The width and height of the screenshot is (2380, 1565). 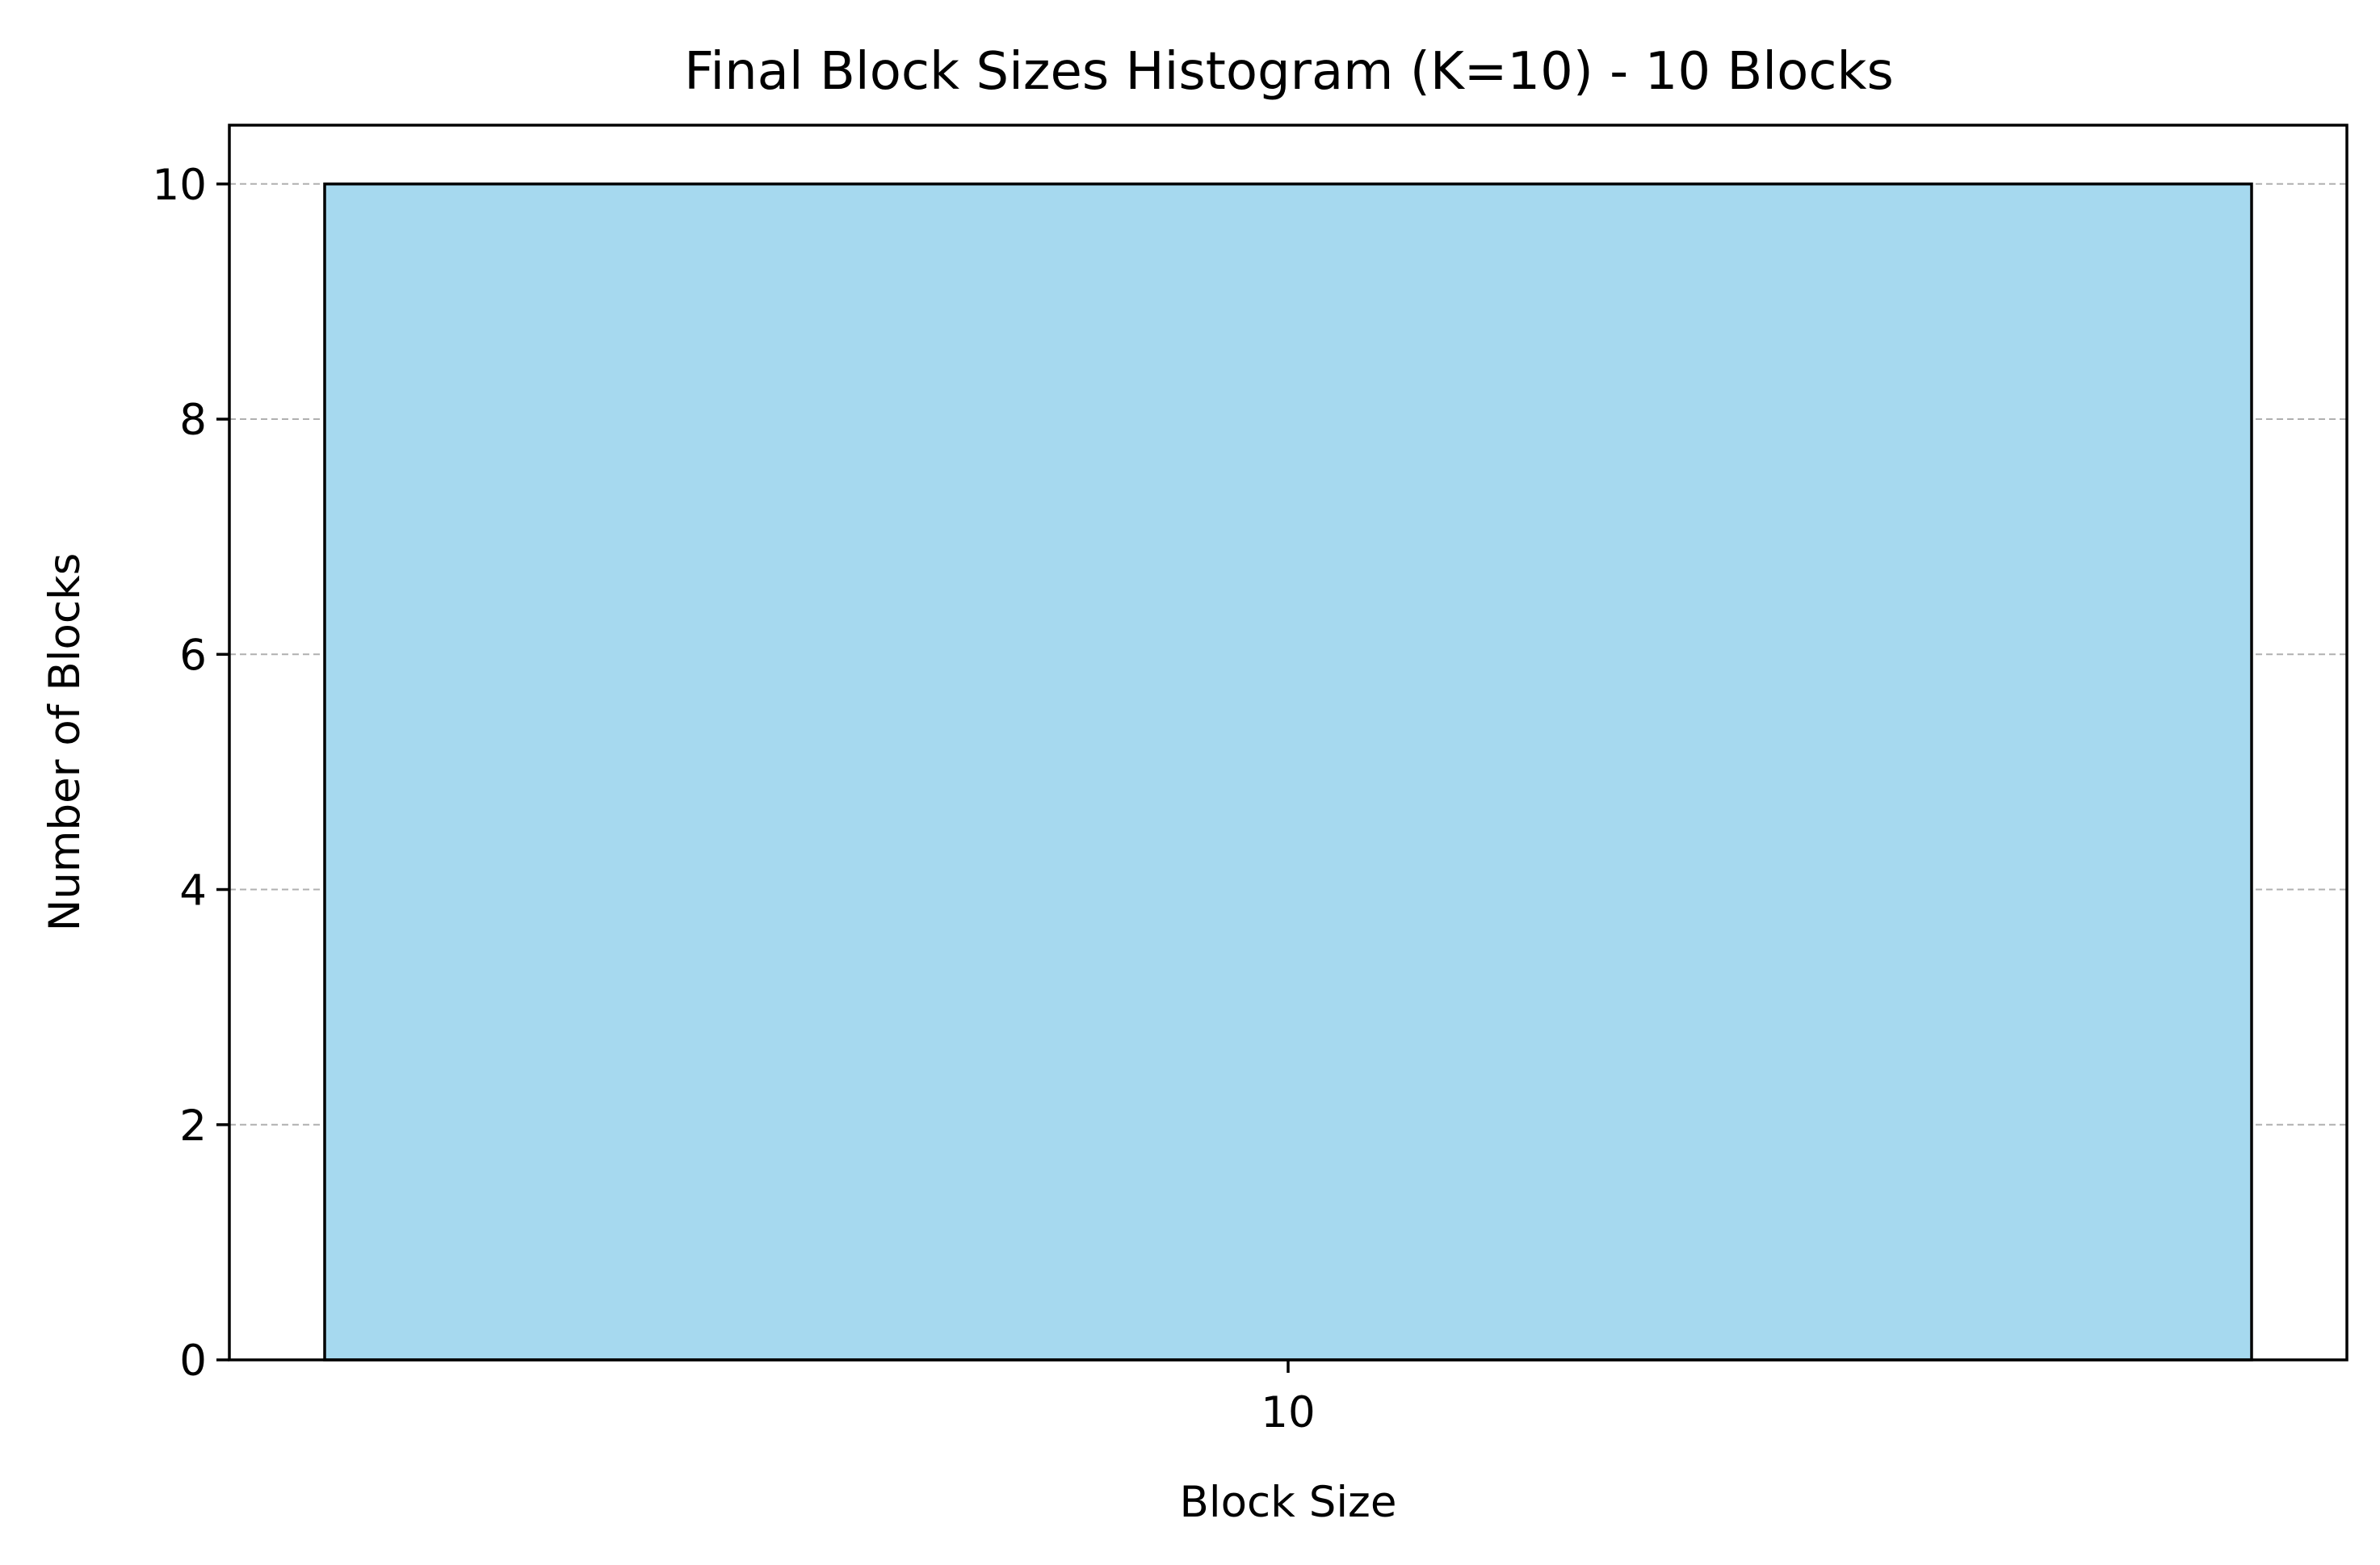 What do you see at coordinates (65, 743) in the screenshot?
I see `y-axis-label: Number of Blocks` at bounding box center [65, 743].